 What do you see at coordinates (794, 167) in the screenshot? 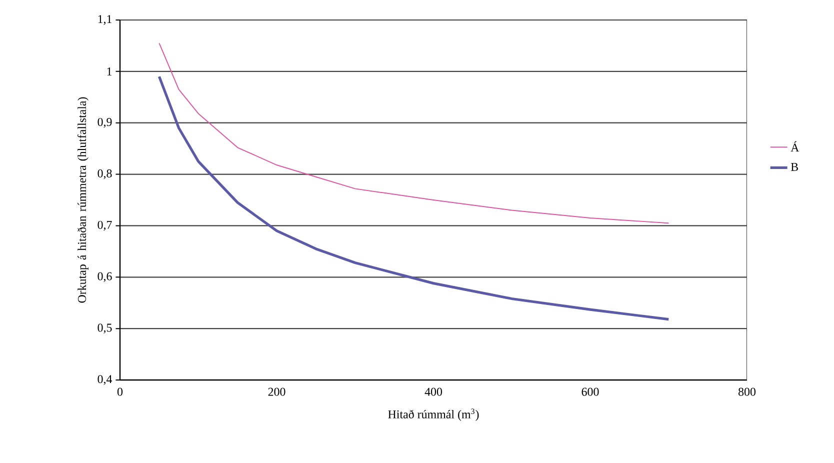
I see `legend-label: B` at bounding box center [794, 167].